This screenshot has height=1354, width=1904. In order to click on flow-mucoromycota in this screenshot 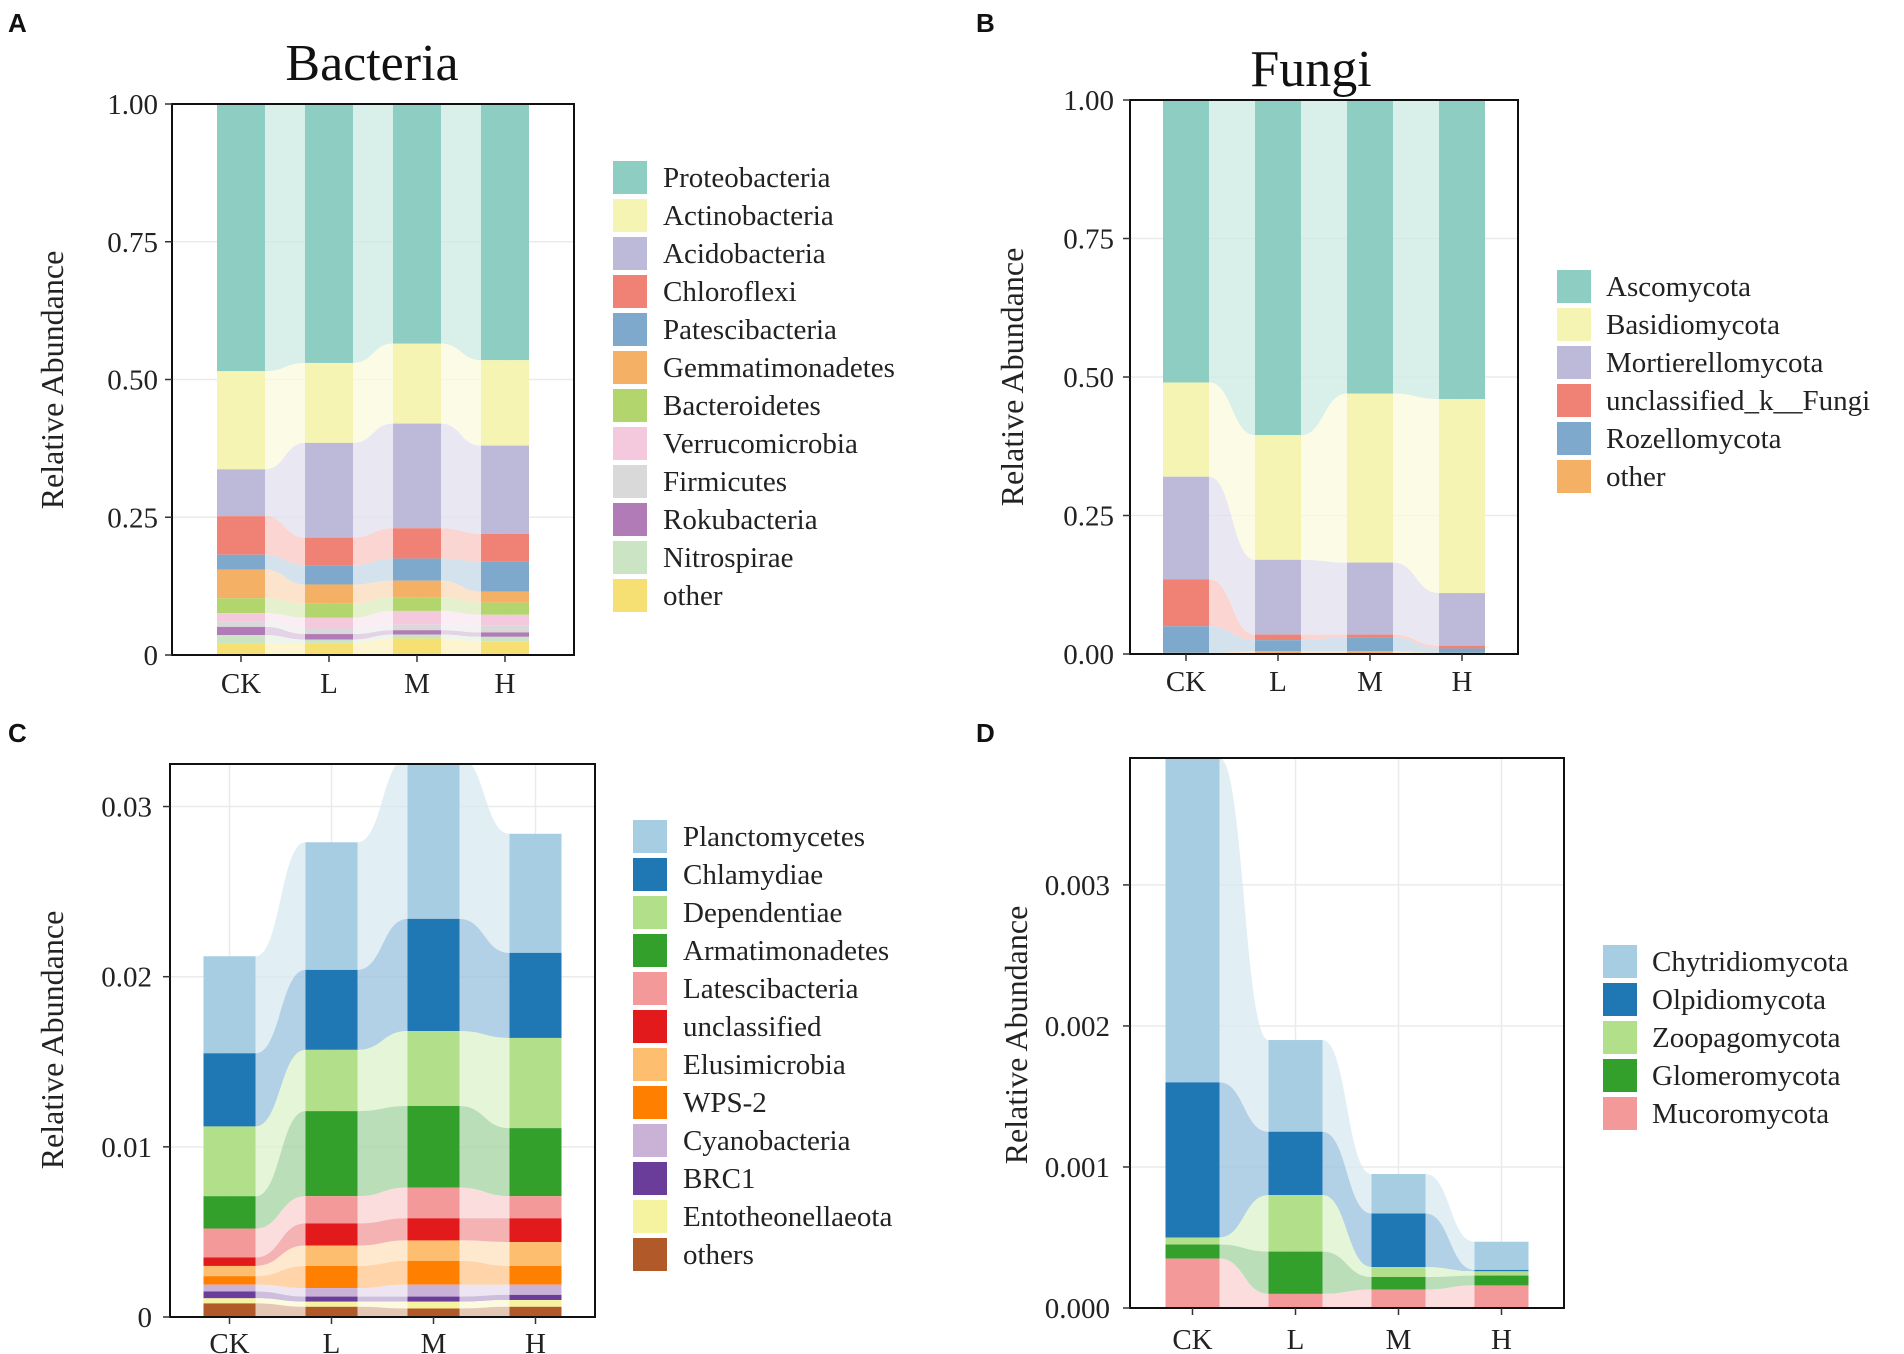, I will do `click(1244, 1283)`.